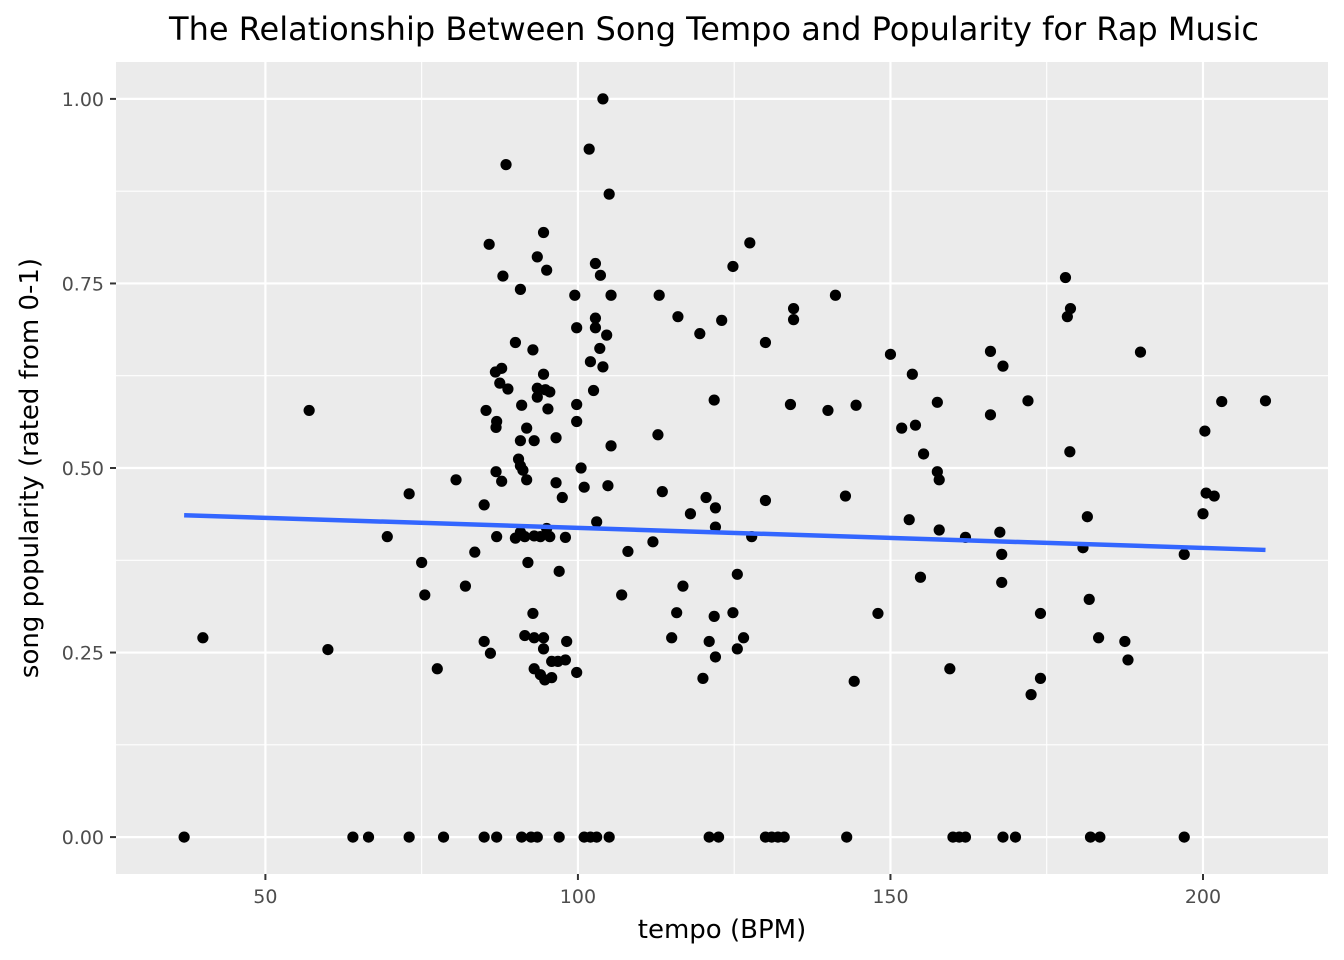 The height and width of the screenshot is (960, 1344). I want to click on x-axis-title: tempo (BPM), so click(722, 930).